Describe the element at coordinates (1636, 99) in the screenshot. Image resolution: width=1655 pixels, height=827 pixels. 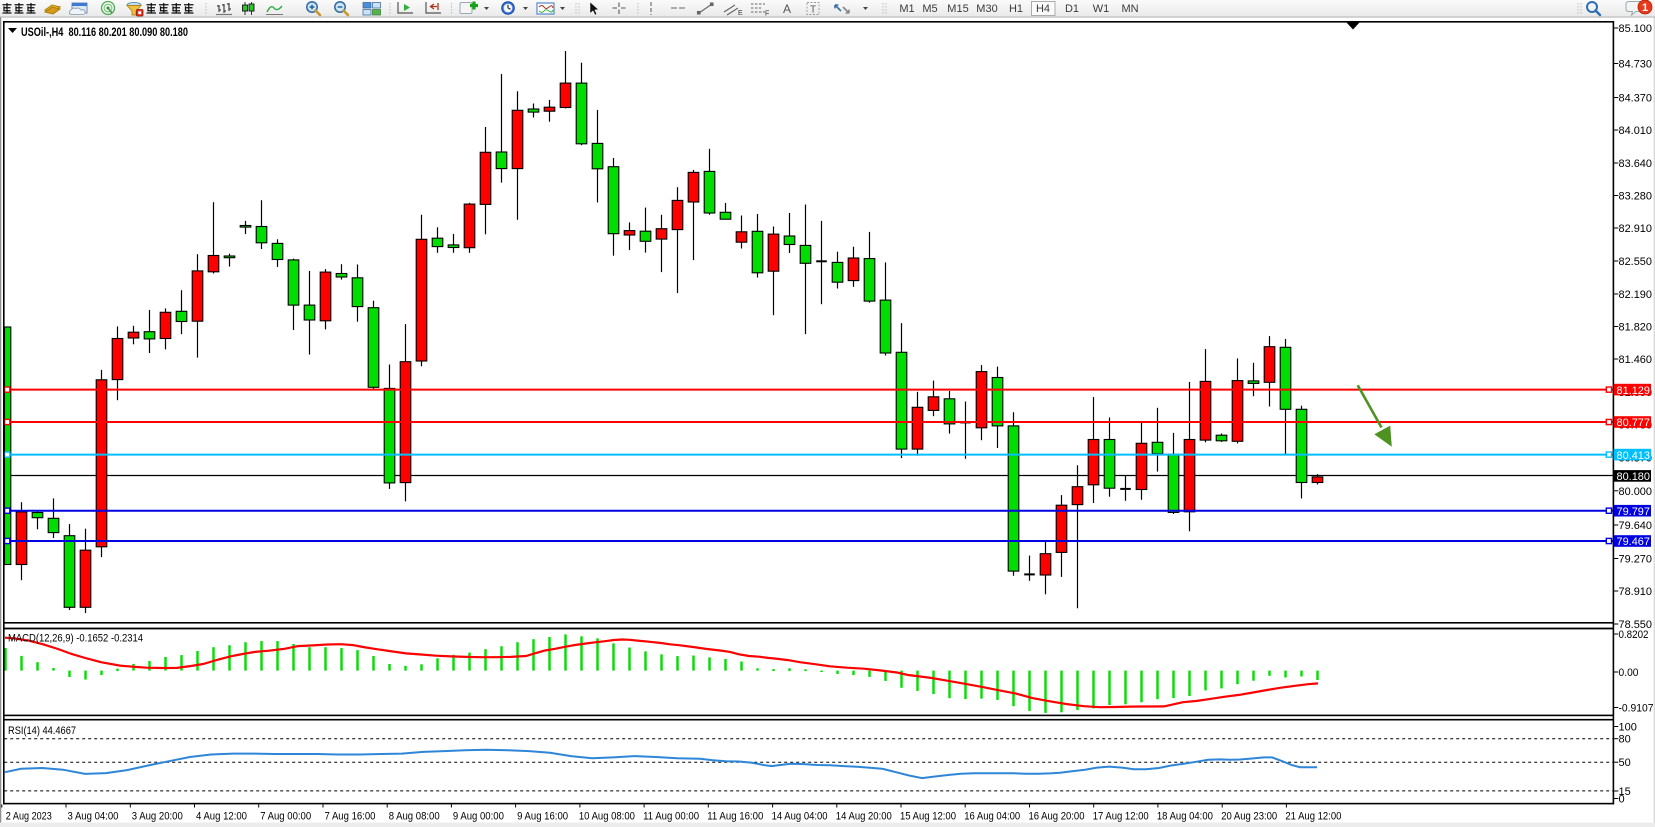
I see `svg-text: 84.370` at that location.